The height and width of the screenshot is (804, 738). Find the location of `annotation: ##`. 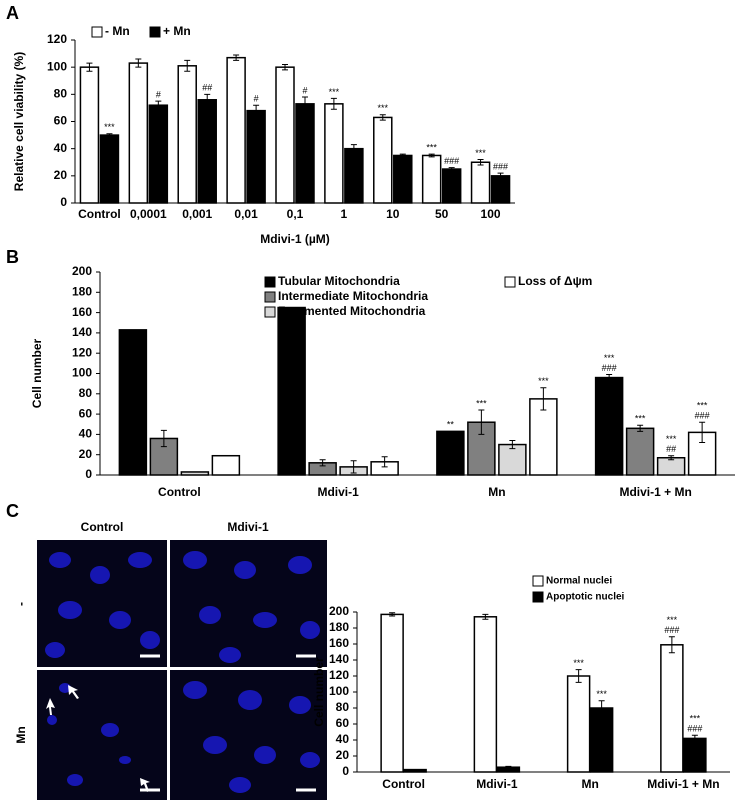

annotation: ## is located at coordinates (207, 88).